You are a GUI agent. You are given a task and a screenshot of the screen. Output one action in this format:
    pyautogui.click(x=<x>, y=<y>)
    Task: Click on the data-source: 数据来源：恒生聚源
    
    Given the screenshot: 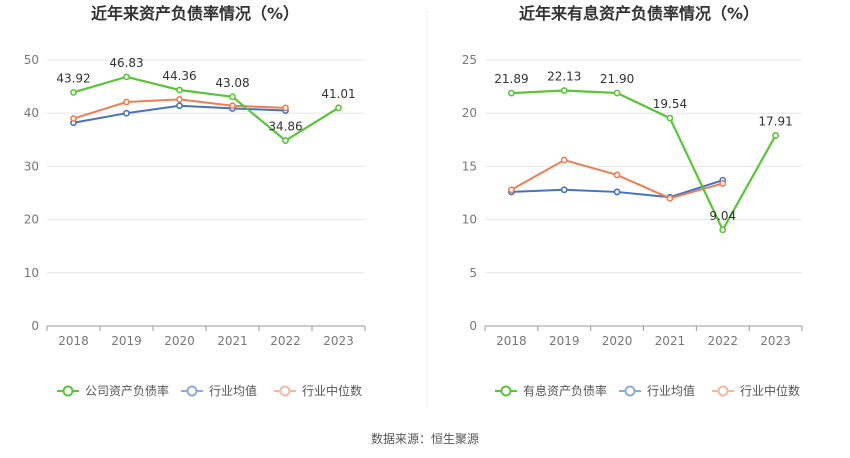 What is the action you would take?
    pyautogui.click(x=424, y=439)
    